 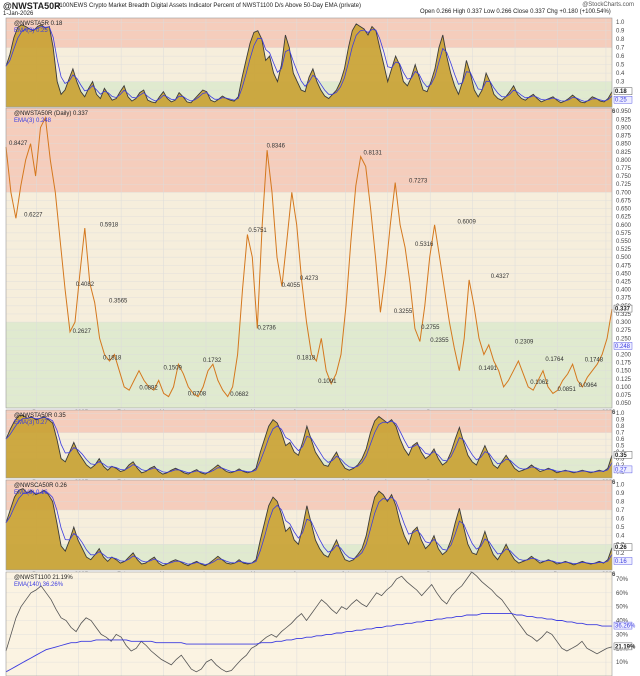 I want to click on data-label: 0.1748, so click(x=594, y=361).